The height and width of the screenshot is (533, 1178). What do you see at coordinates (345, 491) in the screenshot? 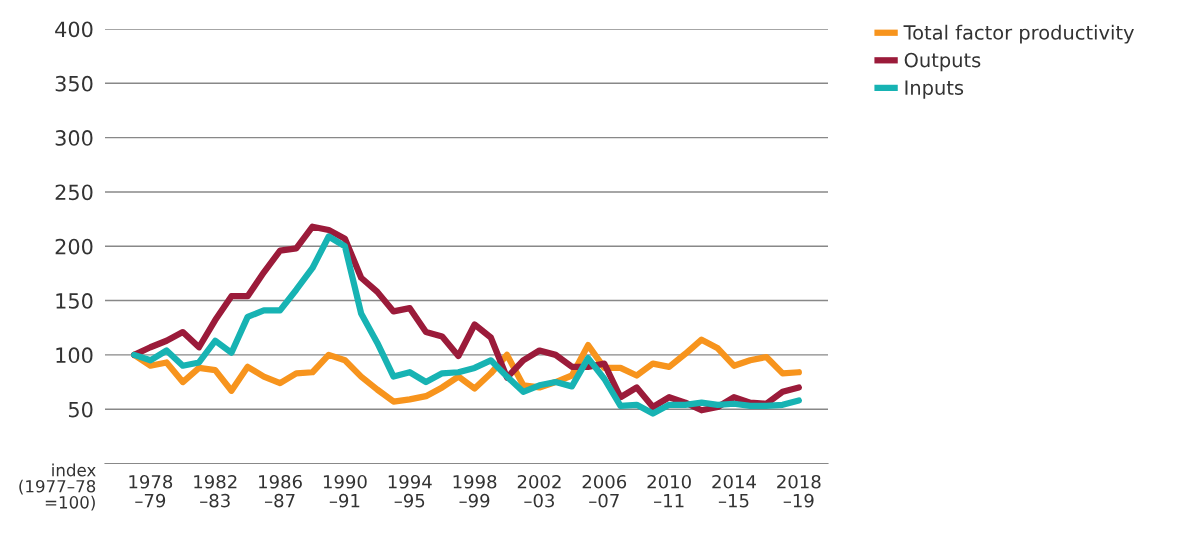
I see `x-tick-label: 1990 –91` at bounding box center [345, 491].